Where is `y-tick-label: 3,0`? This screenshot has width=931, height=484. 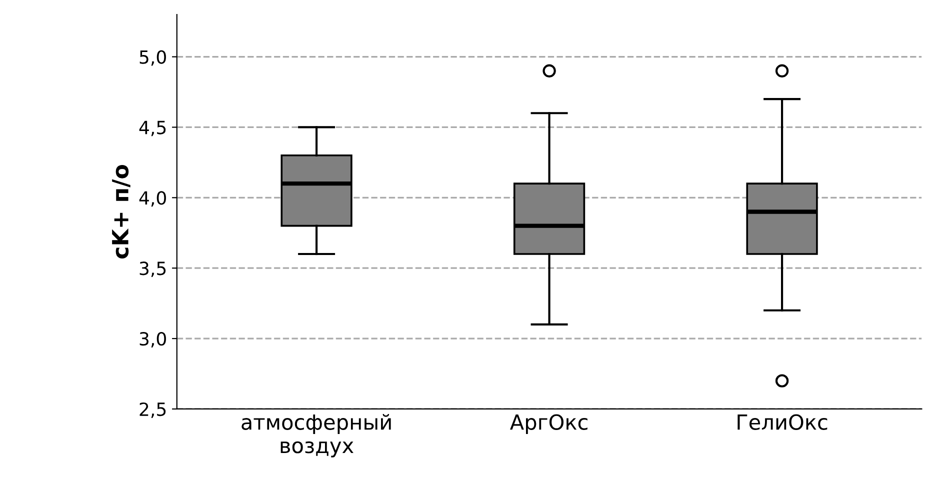 y-tick-label: 3,0 is located at coordinates (153, 340).